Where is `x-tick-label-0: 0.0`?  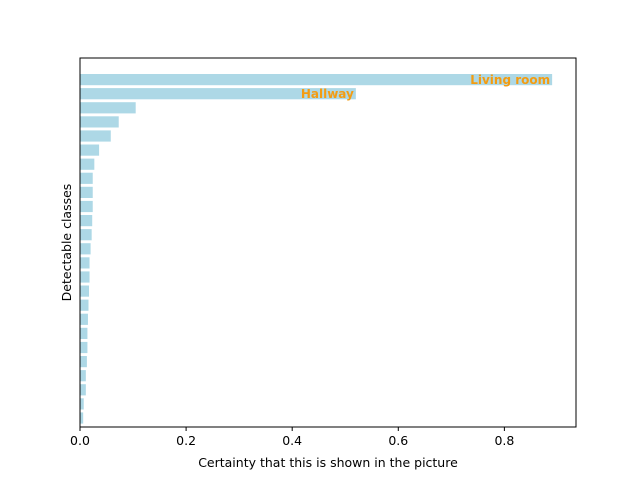 x-tick-label-0: 0.0 is located at coordinates (80, 440).